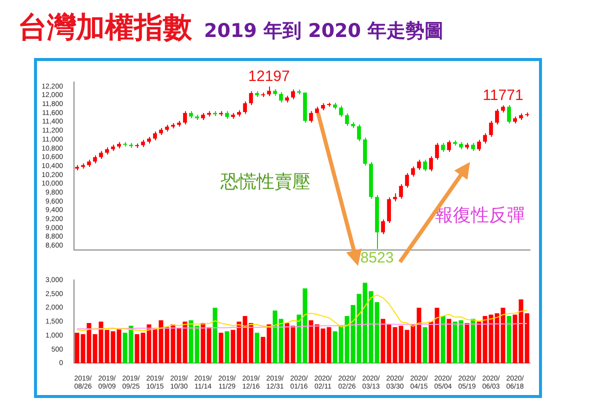 The width and height of the screenshot is (600, 402). Describe the element at coordinates (105, 27) in the screenshot. I see `chart-title: 台灣加權指數` at that location.